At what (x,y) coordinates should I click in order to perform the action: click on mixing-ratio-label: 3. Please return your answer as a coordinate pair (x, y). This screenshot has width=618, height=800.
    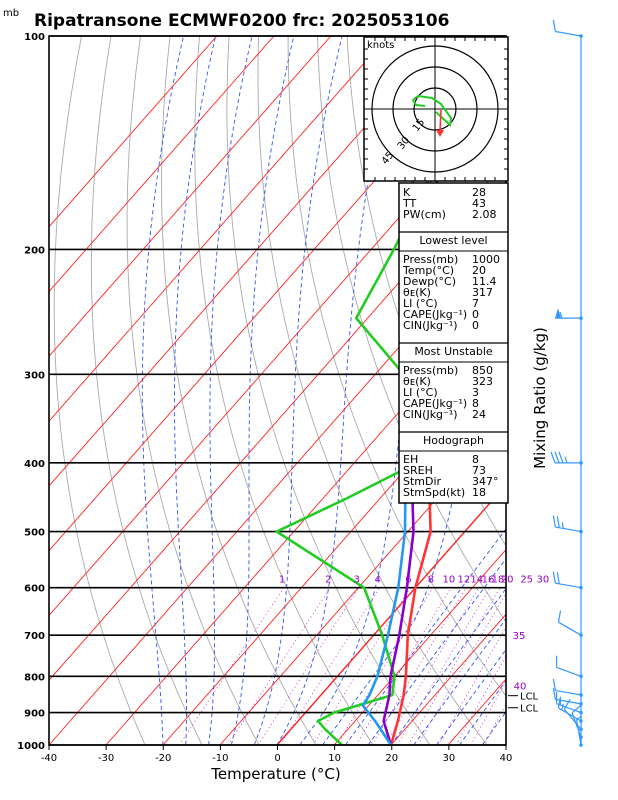
    Looking at the image, I should click on (357, 580).